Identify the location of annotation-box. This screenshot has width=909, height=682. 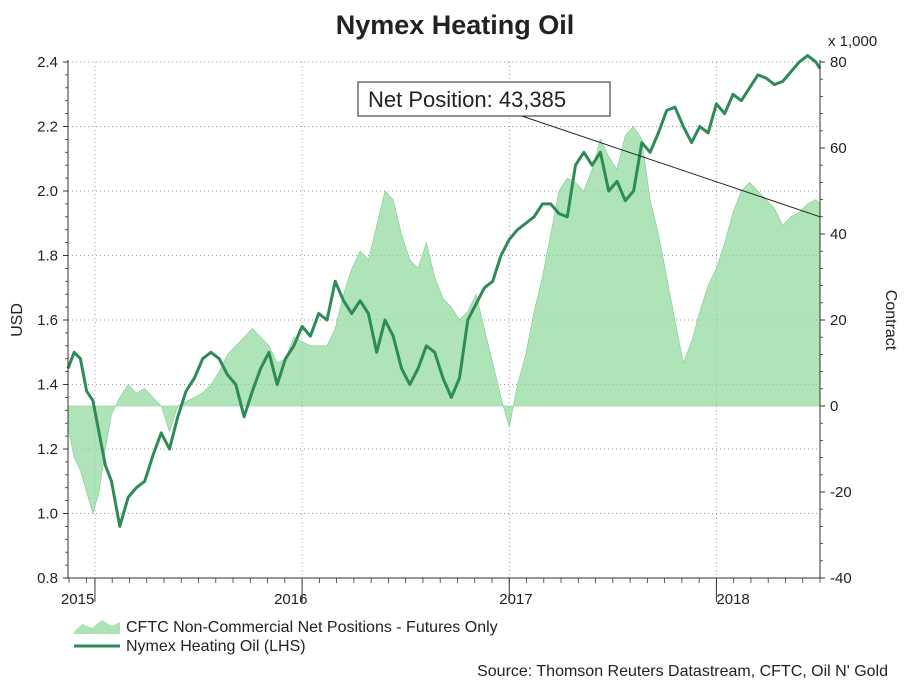
(484, 99).